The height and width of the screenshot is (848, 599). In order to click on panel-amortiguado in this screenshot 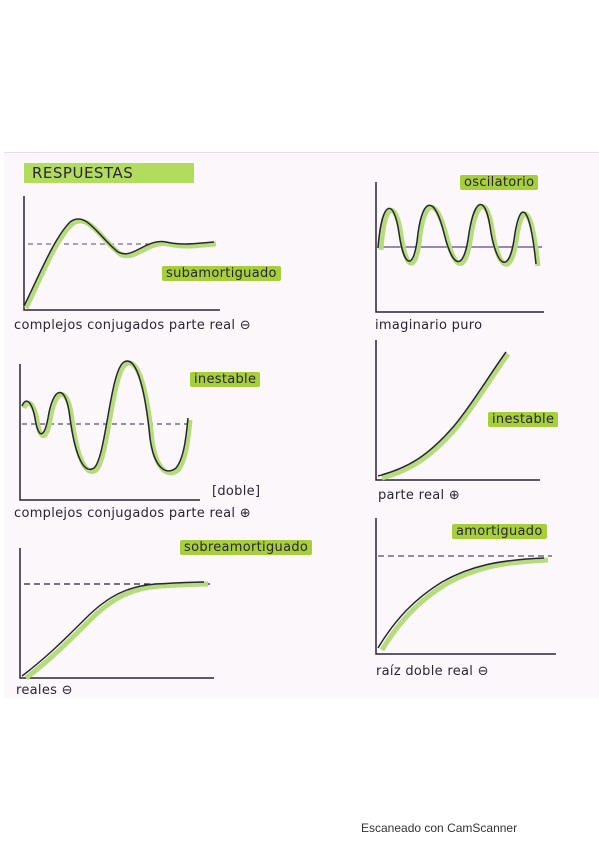, I will do `click(465, 586)`.